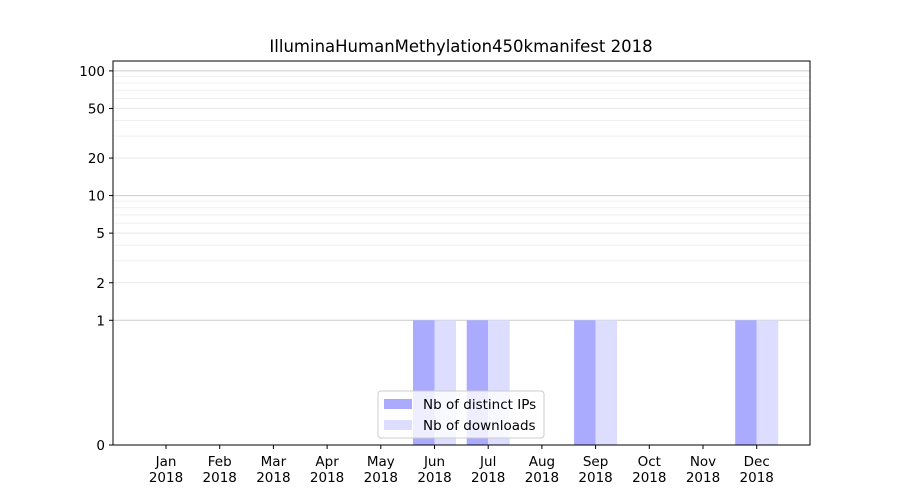 The width and height of the screenshot is (900, 500). I want to click on y-tick-label: 50, so click(96, 109).